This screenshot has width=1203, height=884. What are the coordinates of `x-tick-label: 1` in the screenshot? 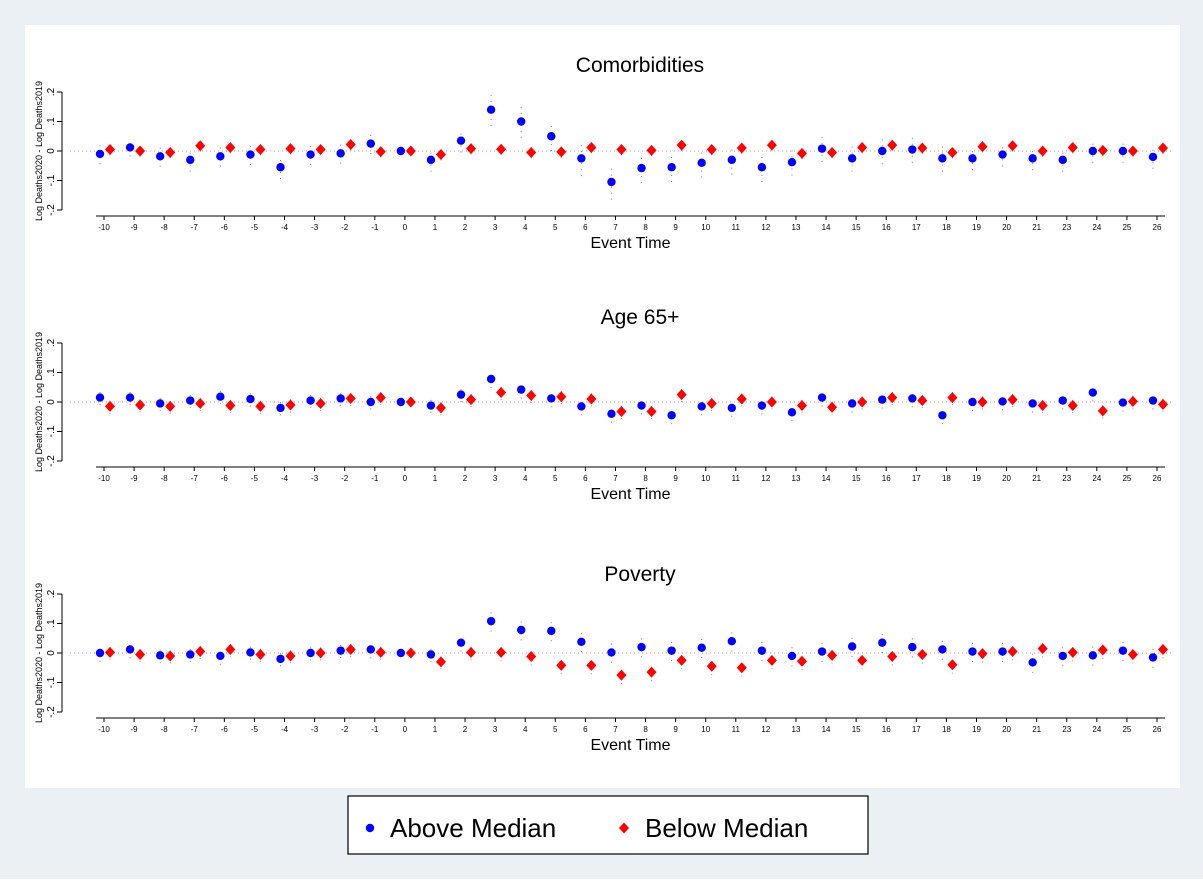 It's located at (435, 729).